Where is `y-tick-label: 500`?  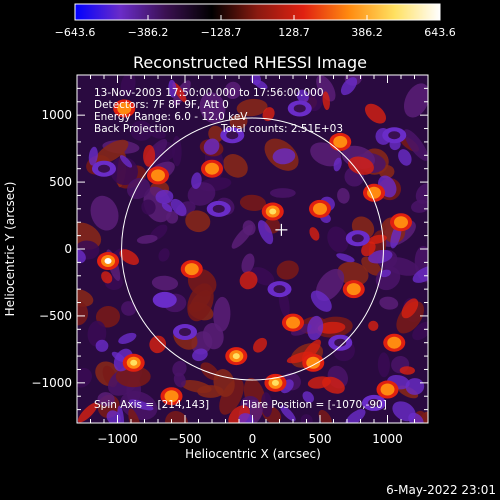 y-tick-label: 500 is located at coordinates (60, 182).